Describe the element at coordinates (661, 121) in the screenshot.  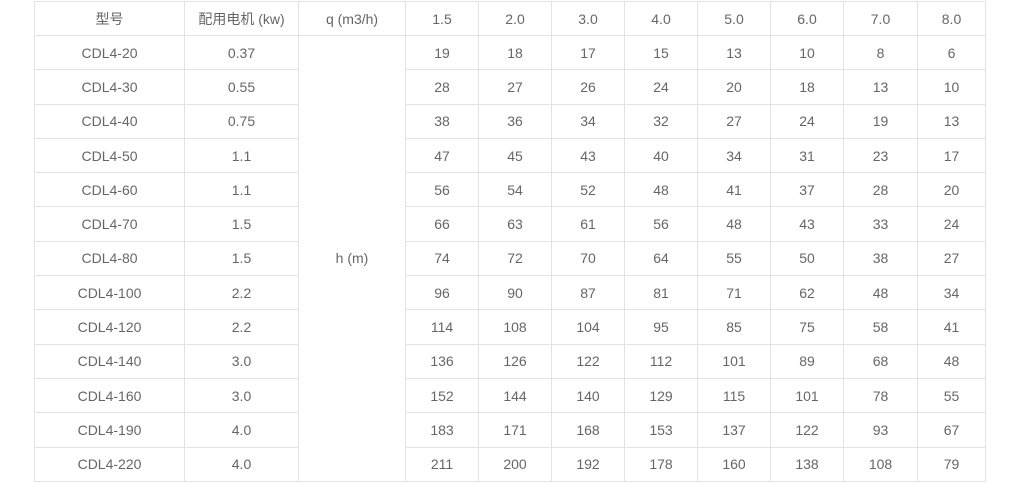
I see `head-value-cell: 32` at that location.